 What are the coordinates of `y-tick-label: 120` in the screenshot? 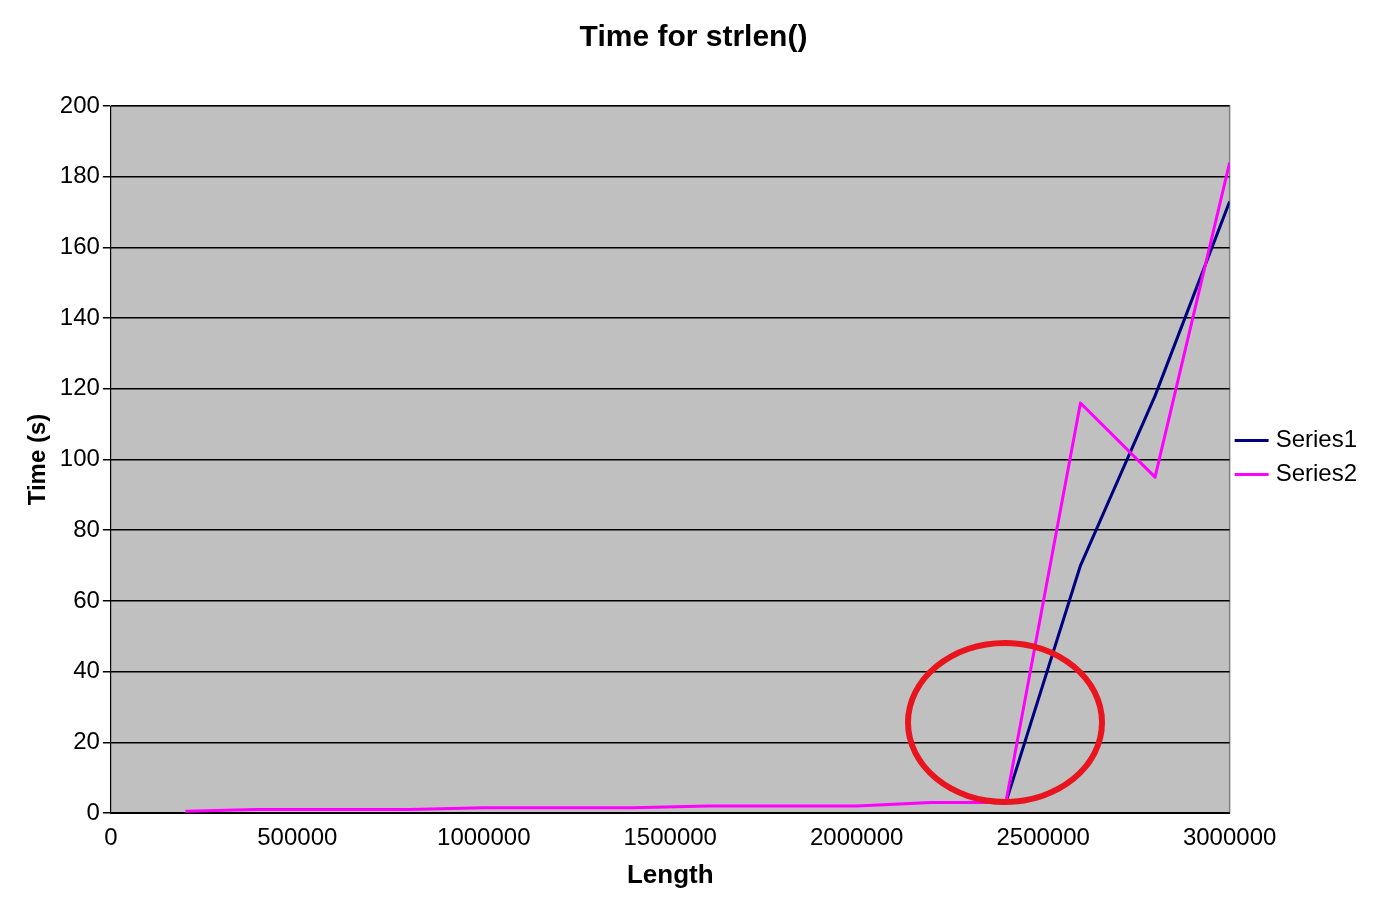 It's located at (79, 387).